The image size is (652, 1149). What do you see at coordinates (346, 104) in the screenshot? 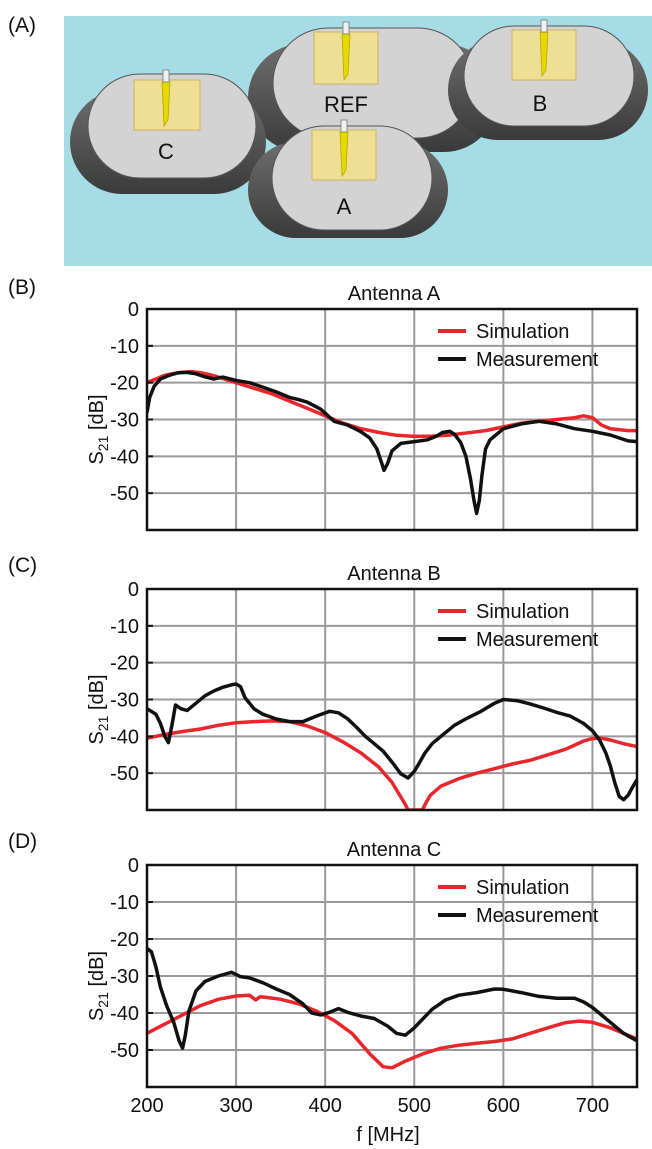
I see `phantom-label-ref: REF` at bounding box center [346, 104].